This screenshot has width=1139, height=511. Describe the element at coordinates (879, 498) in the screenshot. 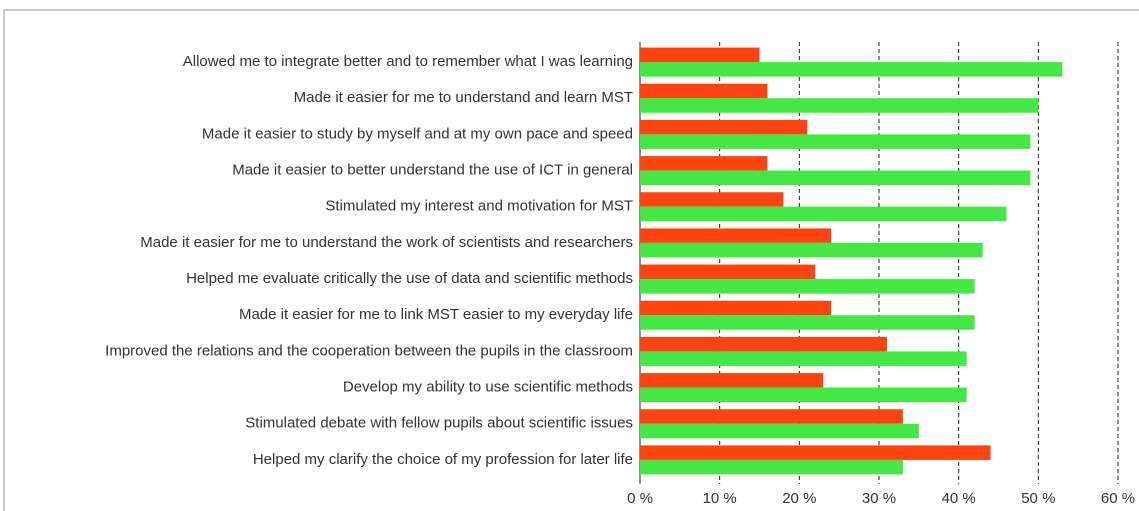

I see `x-tick-label: 30 %` at that location.